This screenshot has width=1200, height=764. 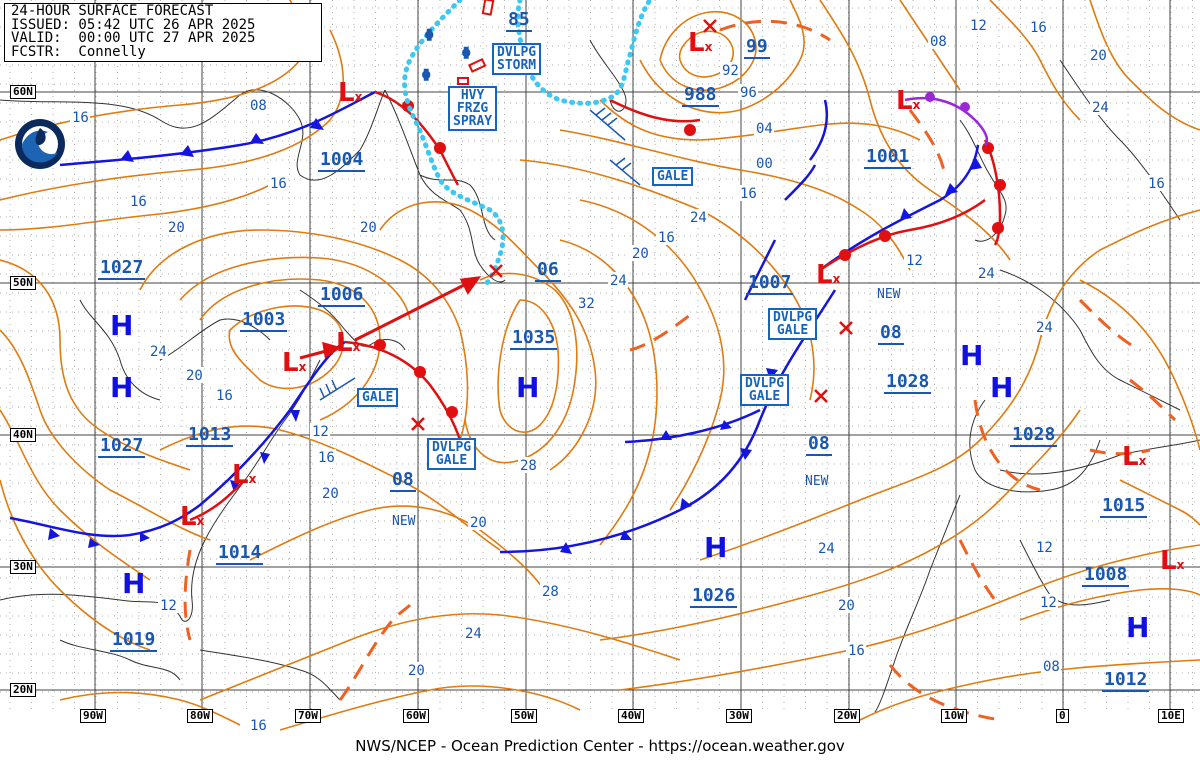 What do you see at coordinates (700, 95) in the screenshot?
I see `pressure-988: 988` at bounding box center [700, 95].